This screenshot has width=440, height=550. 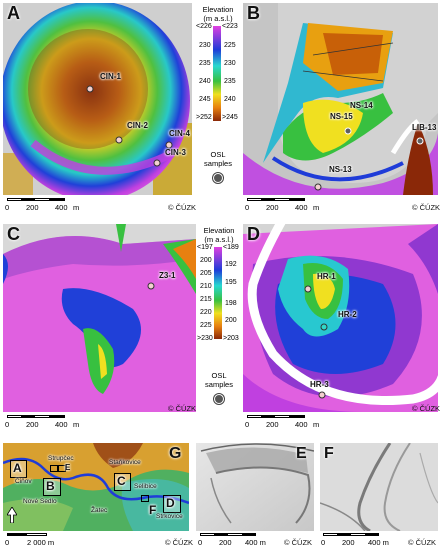 I want to click on panel-e-hillshade, so click(x=255, y=487).